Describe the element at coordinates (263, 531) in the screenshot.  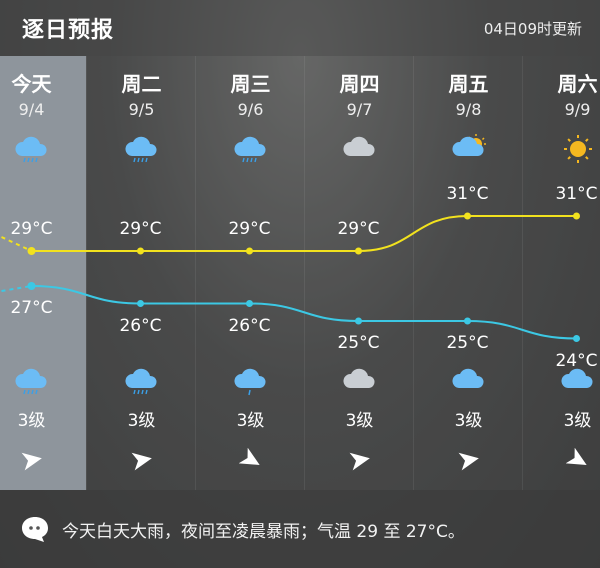
I see `weather-summary: 今天白天大雨，夜间至凌晨暴雨；气温 29 至 27°C。` at that location.